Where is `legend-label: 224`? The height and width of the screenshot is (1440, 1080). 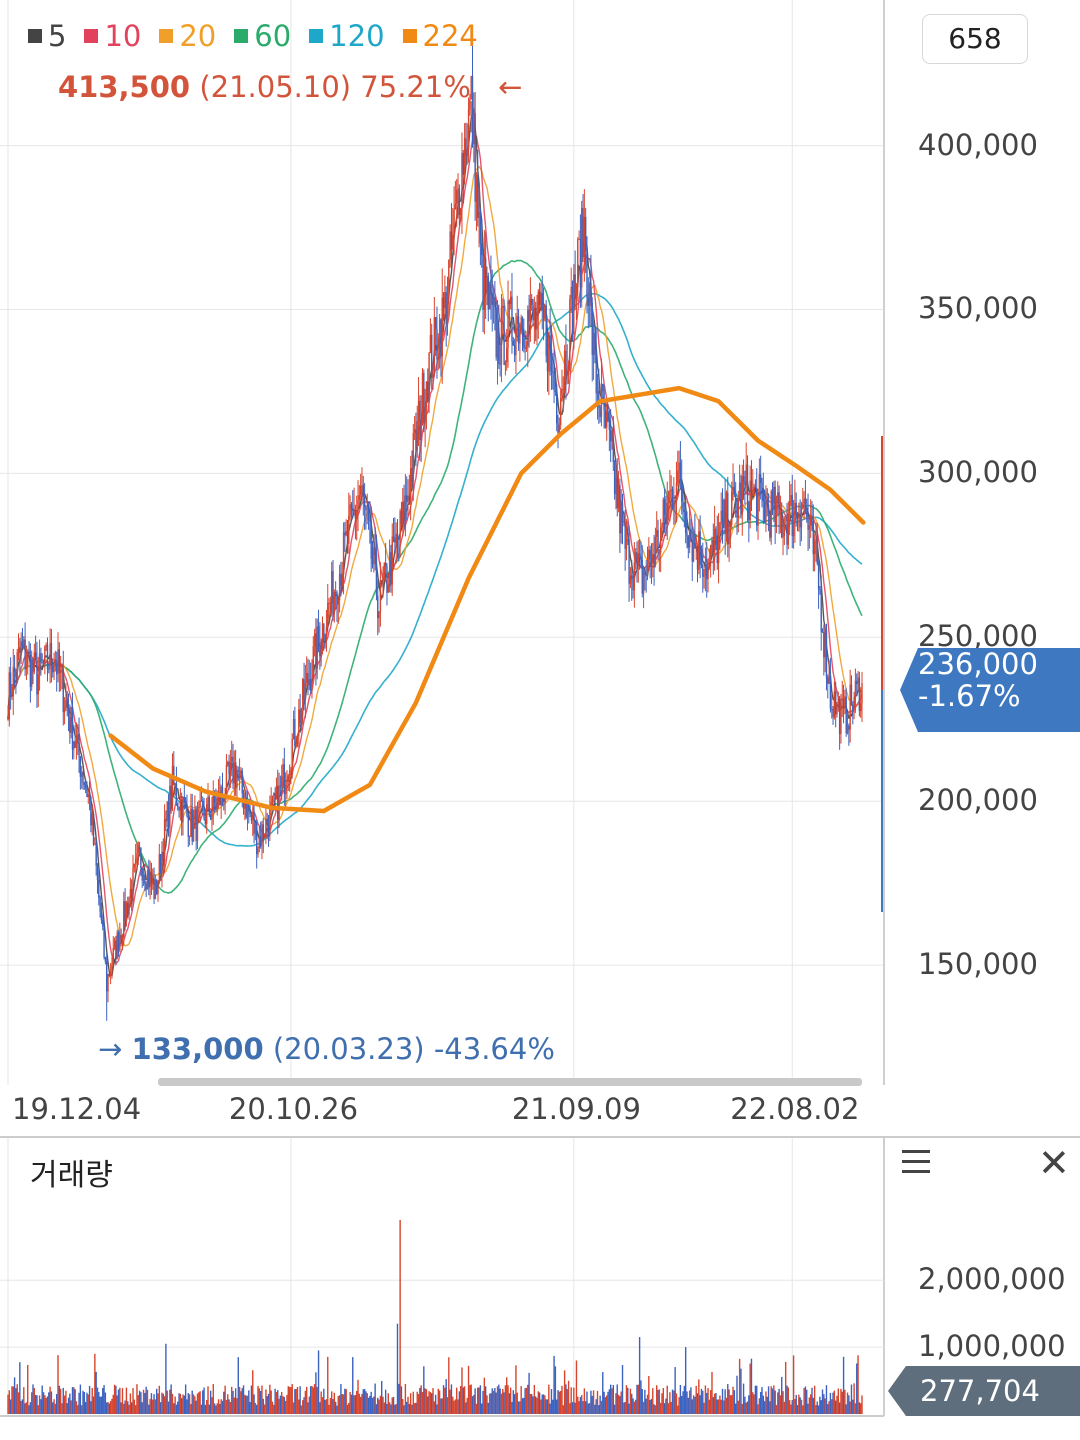 legend-label: 224 is located at coordinates (450, 36).